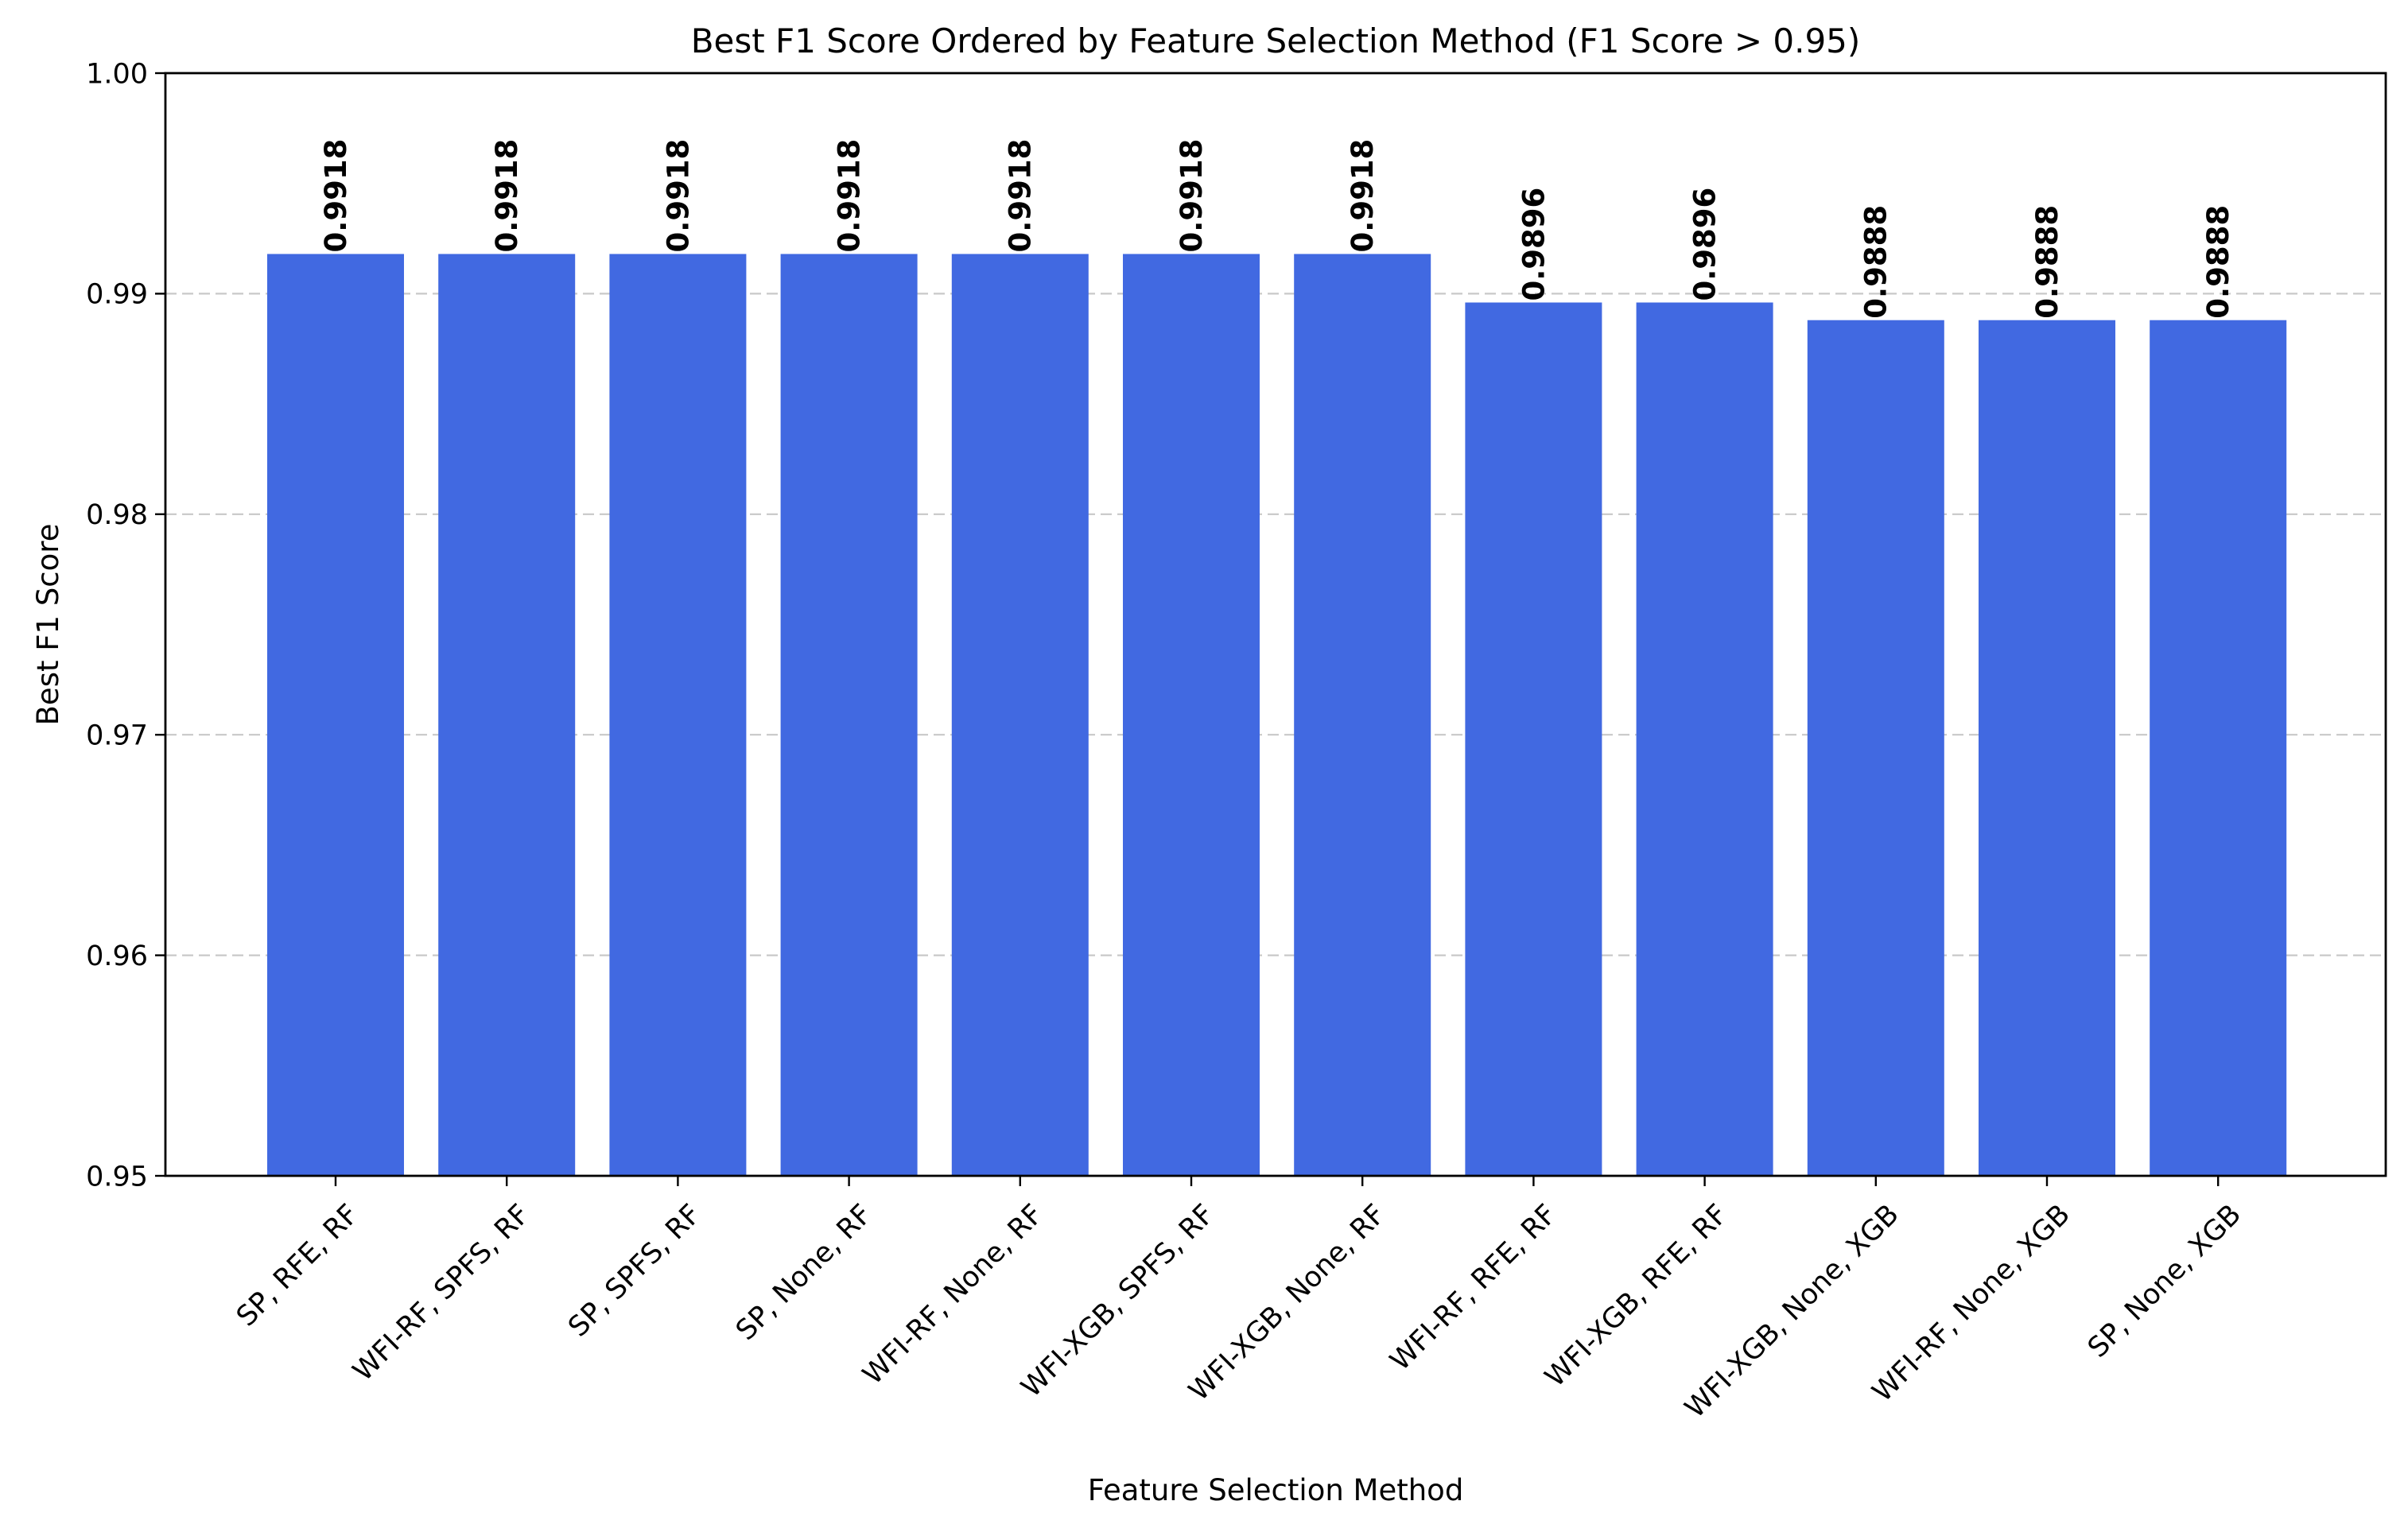 This screenshot has width=2408, height=1532. Describe the element at coordinates (804, 1273) in the screenshot. I see `x-tick-label: SP, None, RF` at that location.